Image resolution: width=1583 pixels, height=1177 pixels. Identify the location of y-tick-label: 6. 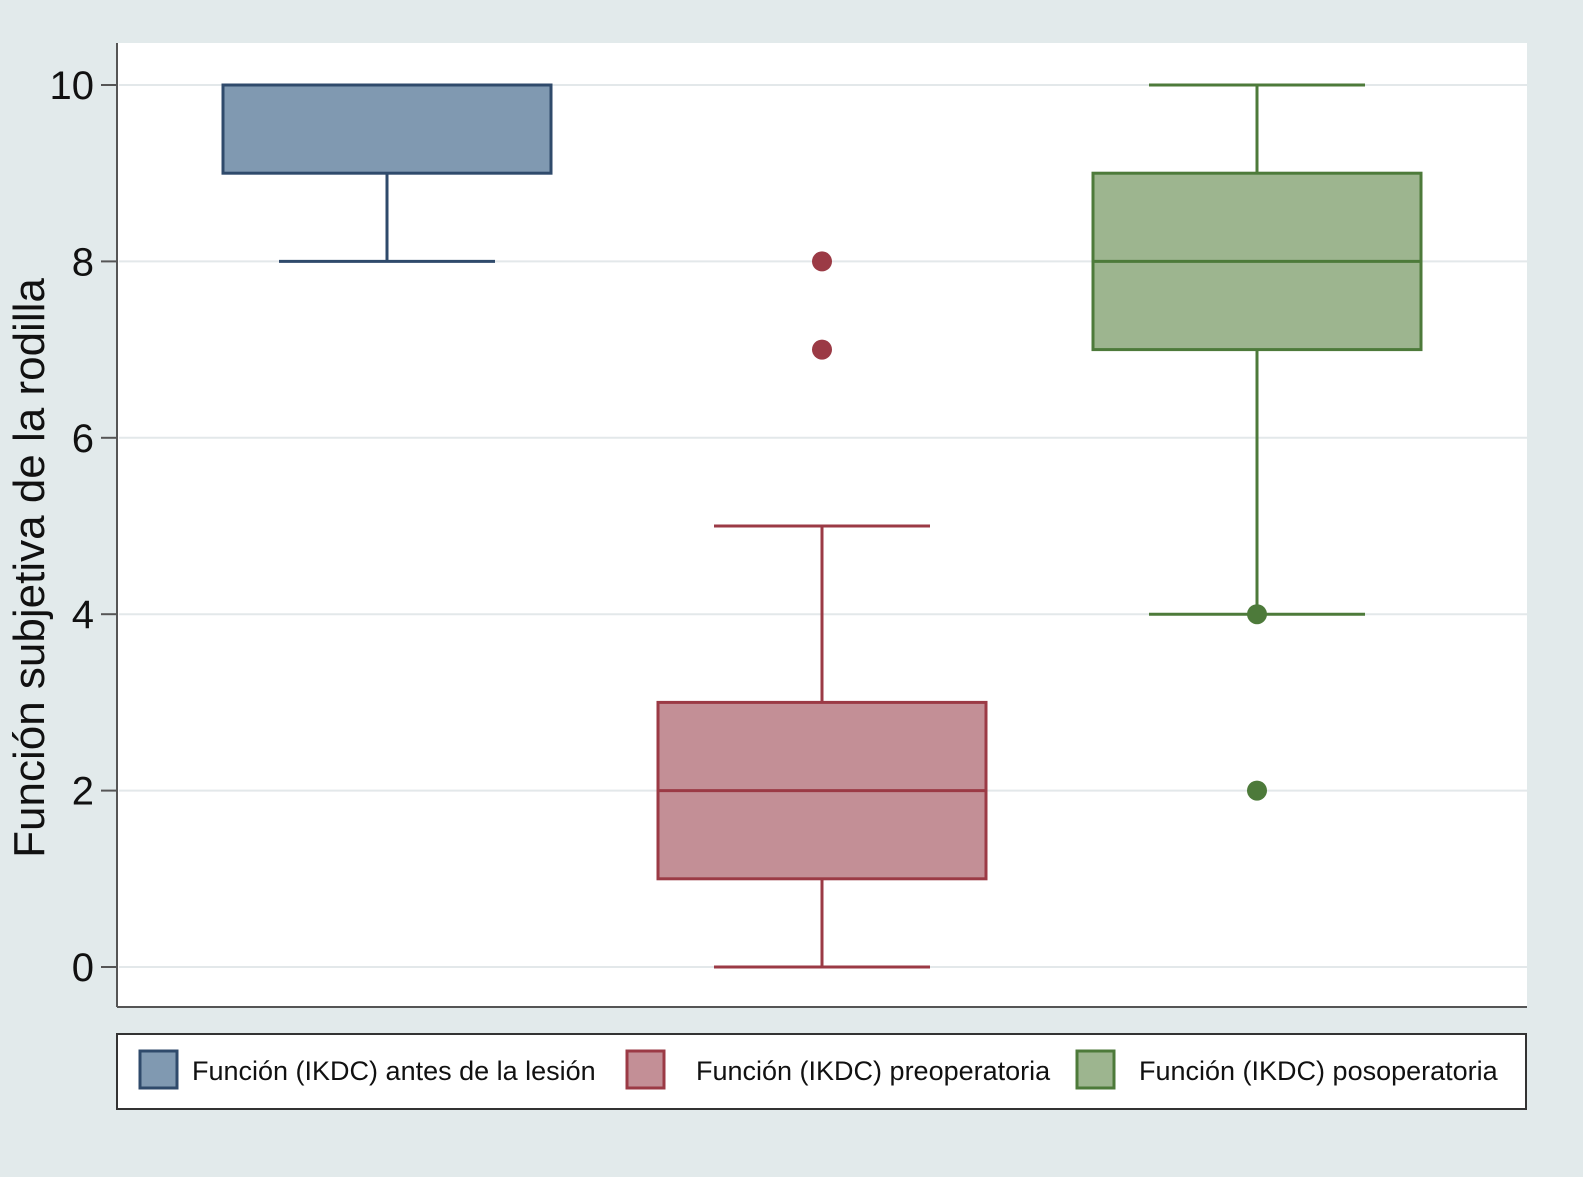
(83, 439).